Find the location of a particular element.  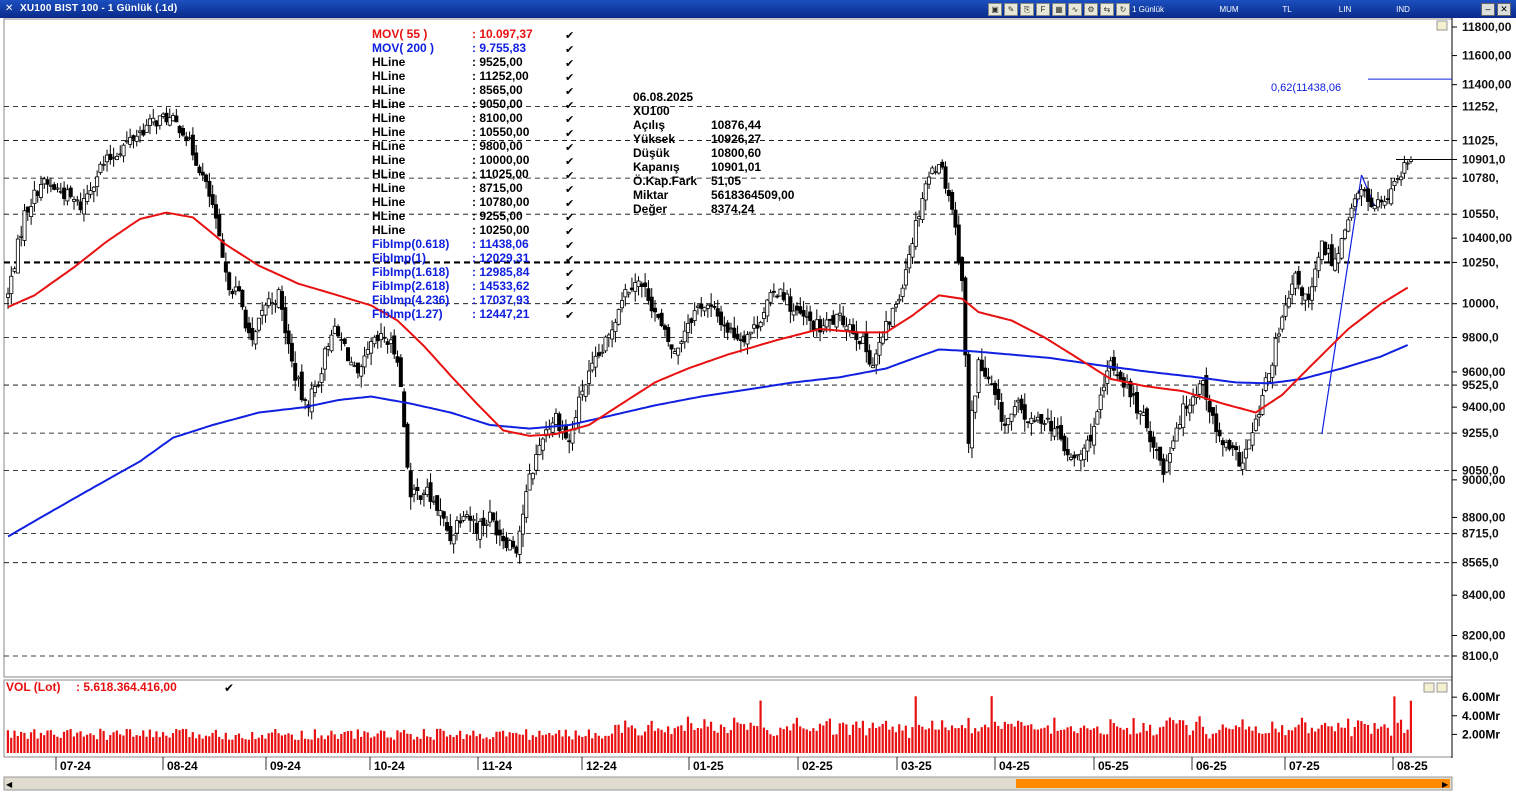

pen-icon: ✎ is located at coordinates (1011, 9).